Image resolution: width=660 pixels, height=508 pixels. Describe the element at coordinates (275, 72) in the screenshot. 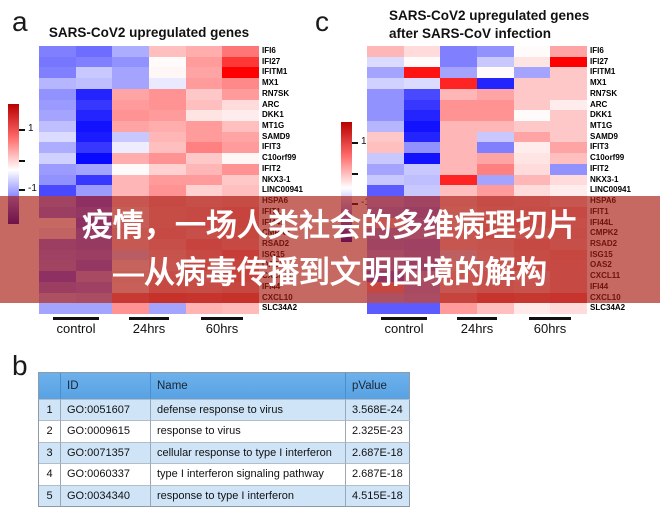

I see `gene-label: IFITM1` at that location.